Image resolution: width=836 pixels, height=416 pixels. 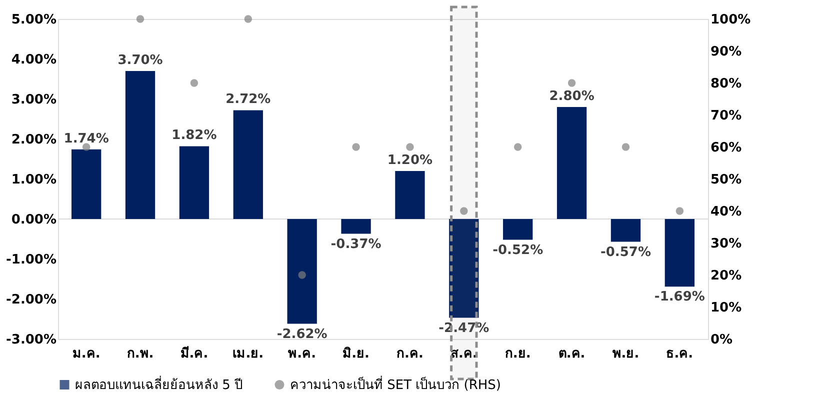 What do you see at coordinates (194, 136) in the screenshot?
I see `data-label: 1.82%` at bounding box center [194, 136].